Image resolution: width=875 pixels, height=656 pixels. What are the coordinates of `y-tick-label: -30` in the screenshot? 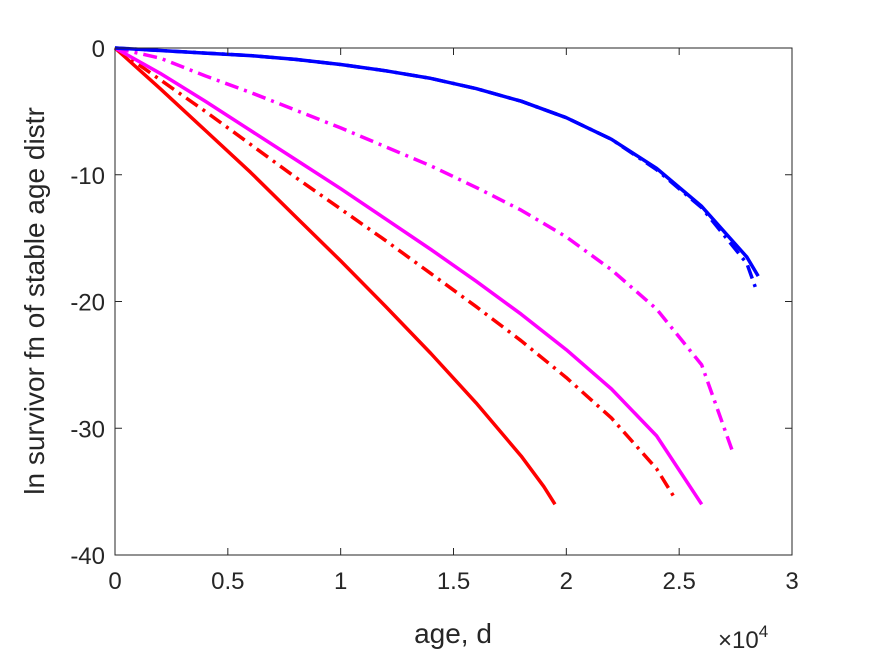 It's located at (87, 429).